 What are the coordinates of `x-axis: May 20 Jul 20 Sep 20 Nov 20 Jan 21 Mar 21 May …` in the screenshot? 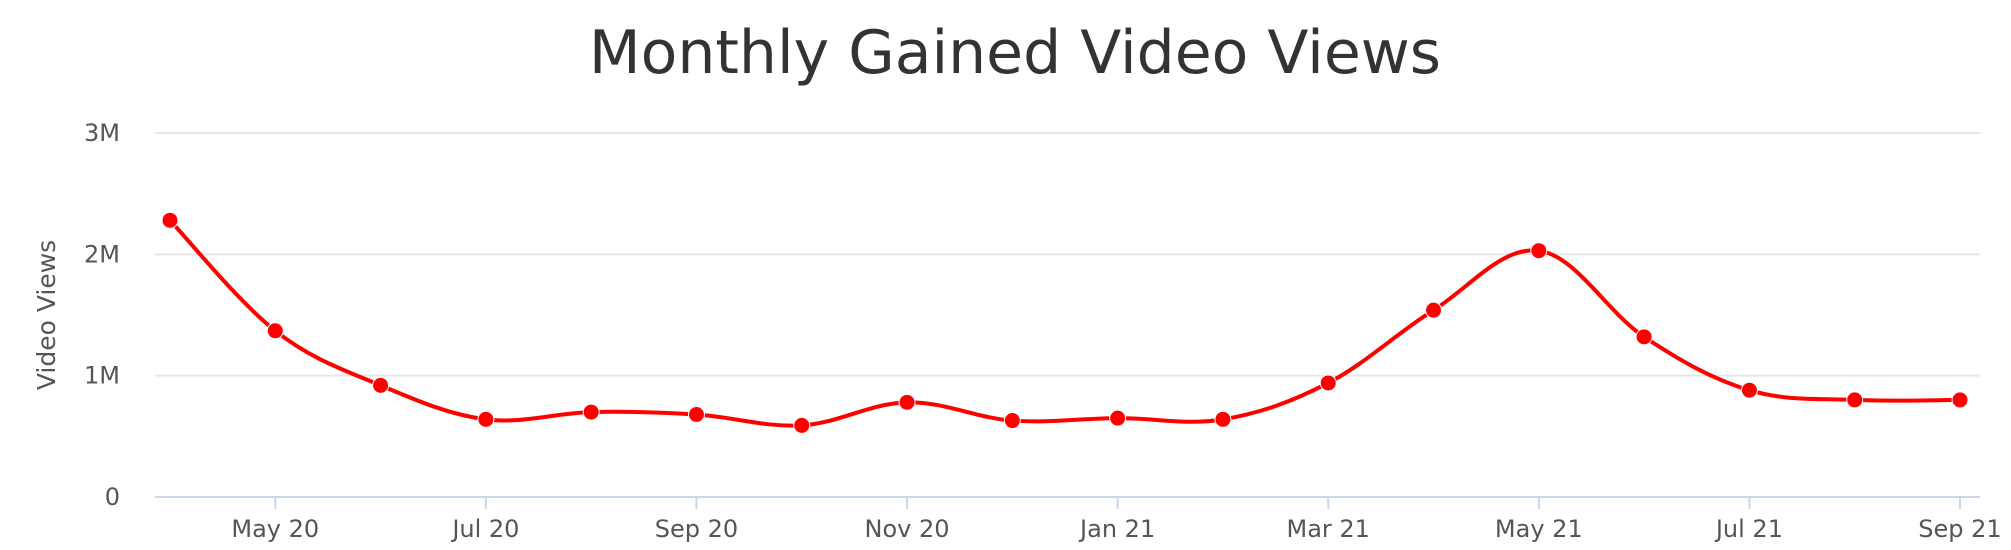 It's located at (1078, 519).